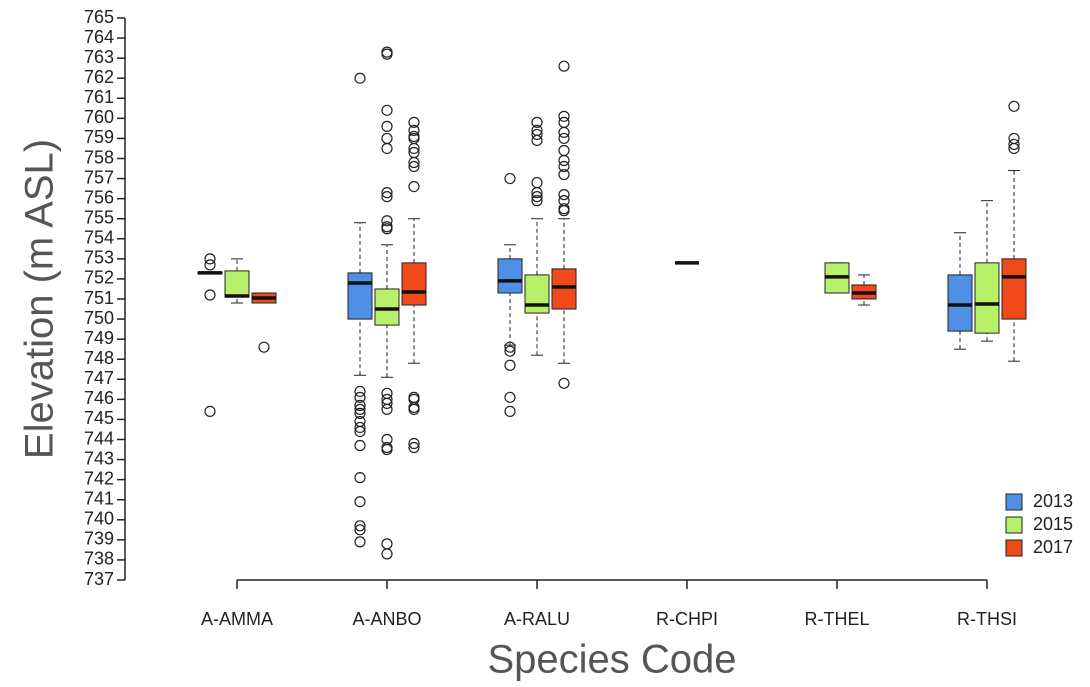 The width and height of the screenshot is (1090, 687). What do you see at coordinates (99, 137) in the screenshot?
I see `y-tick-label: 759` at bounding box center [99, 137].